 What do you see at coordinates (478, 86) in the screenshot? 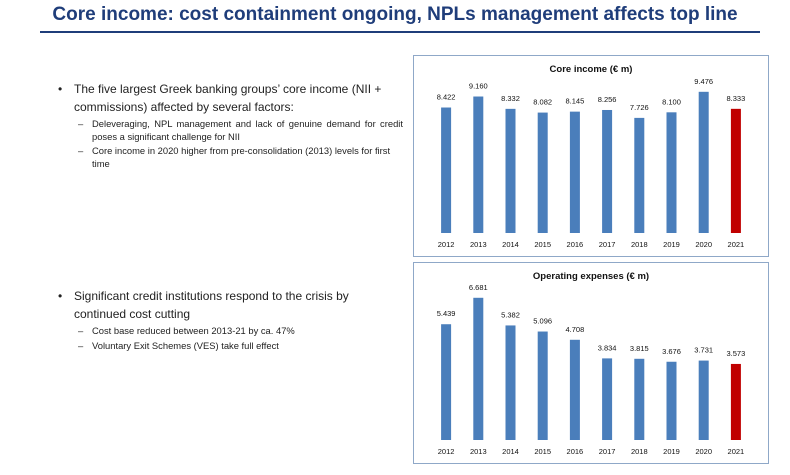
I see `data-label-2013: 9.160` at bounding box center [478, 86].